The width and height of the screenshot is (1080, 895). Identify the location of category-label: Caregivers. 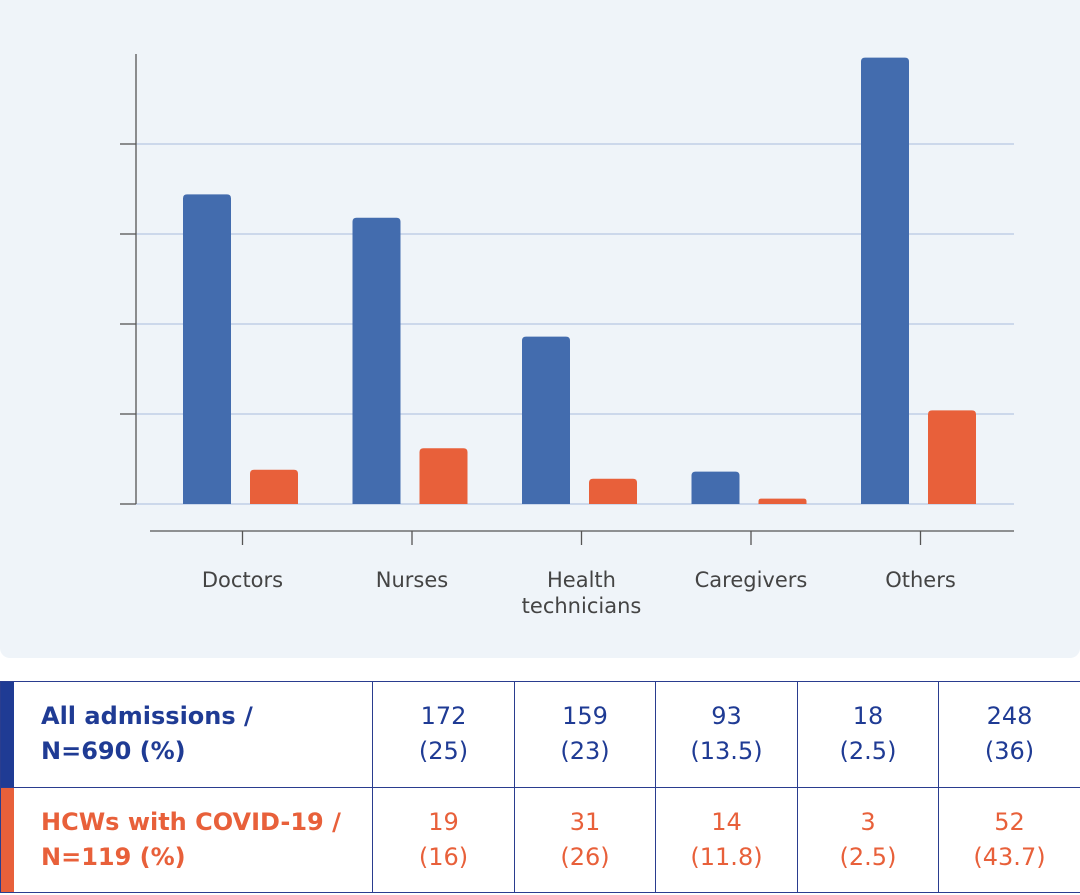
(751, 580).